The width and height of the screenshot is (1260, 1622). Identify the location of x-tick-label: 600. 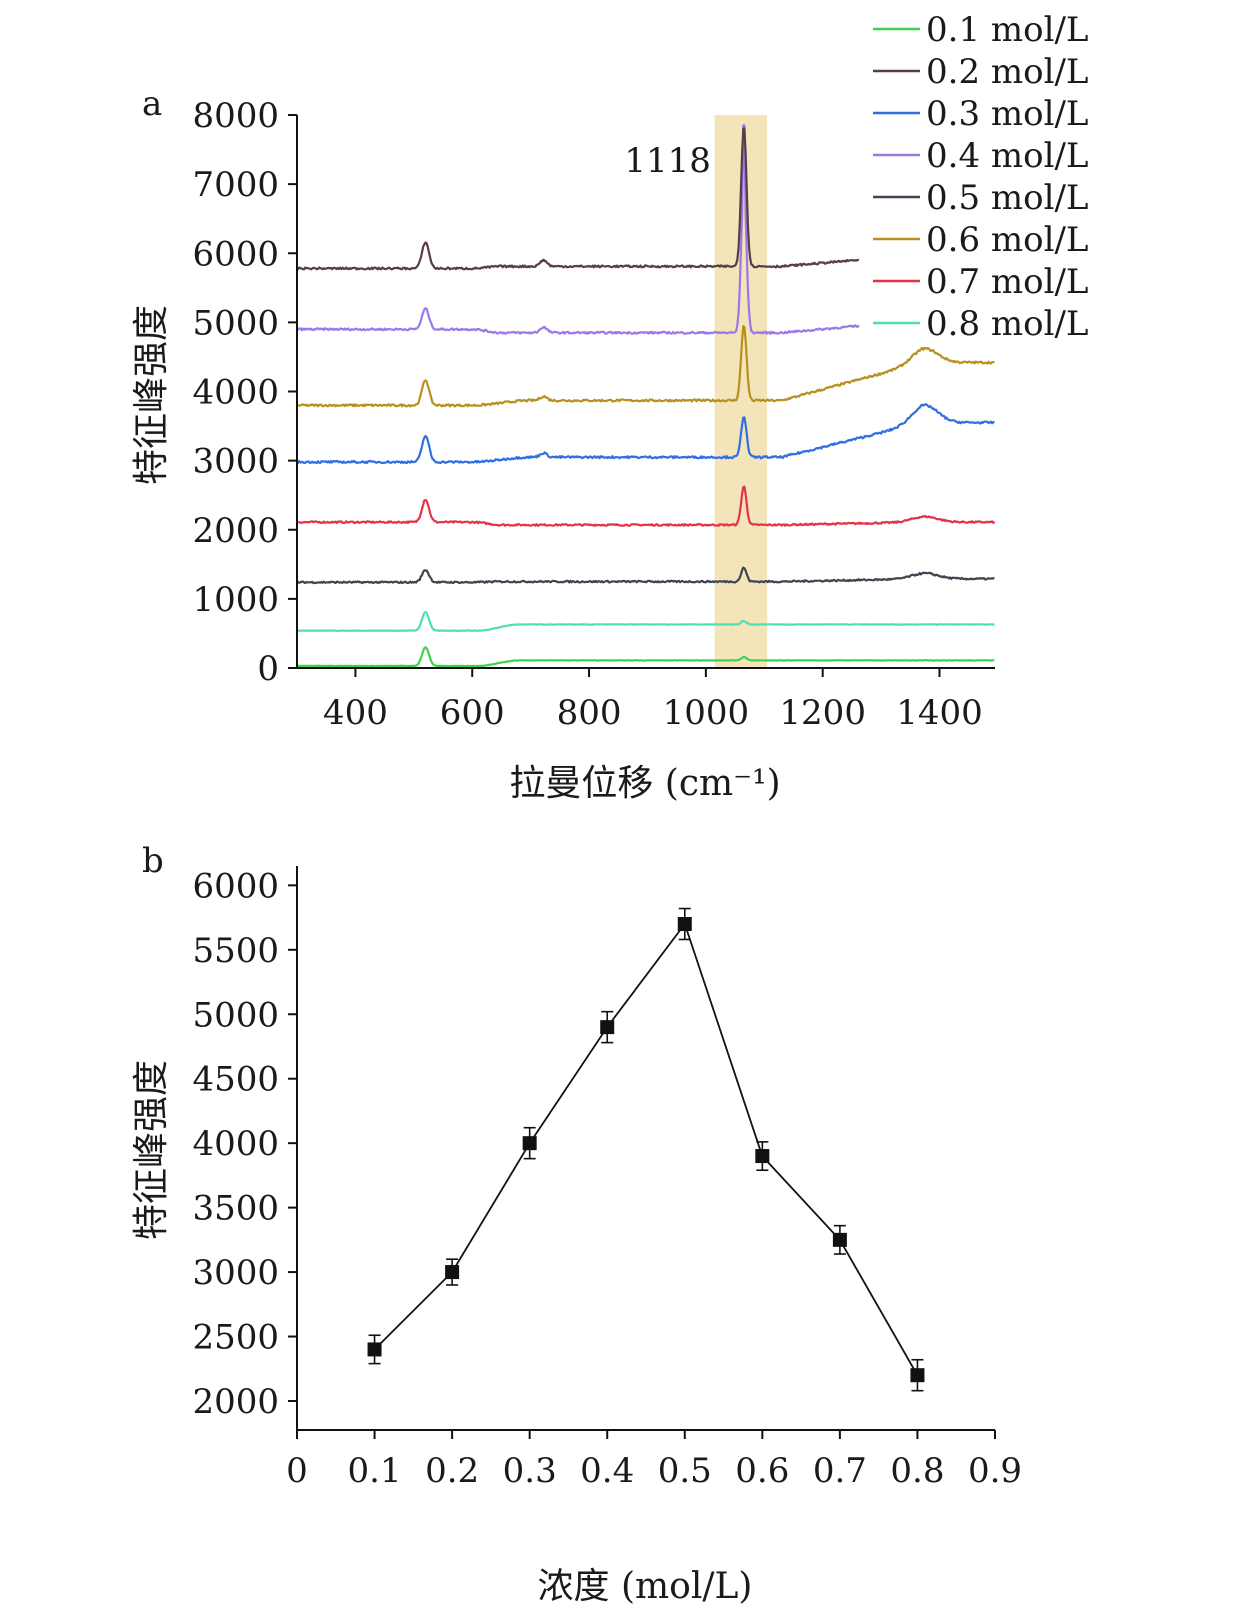
(472, 713).